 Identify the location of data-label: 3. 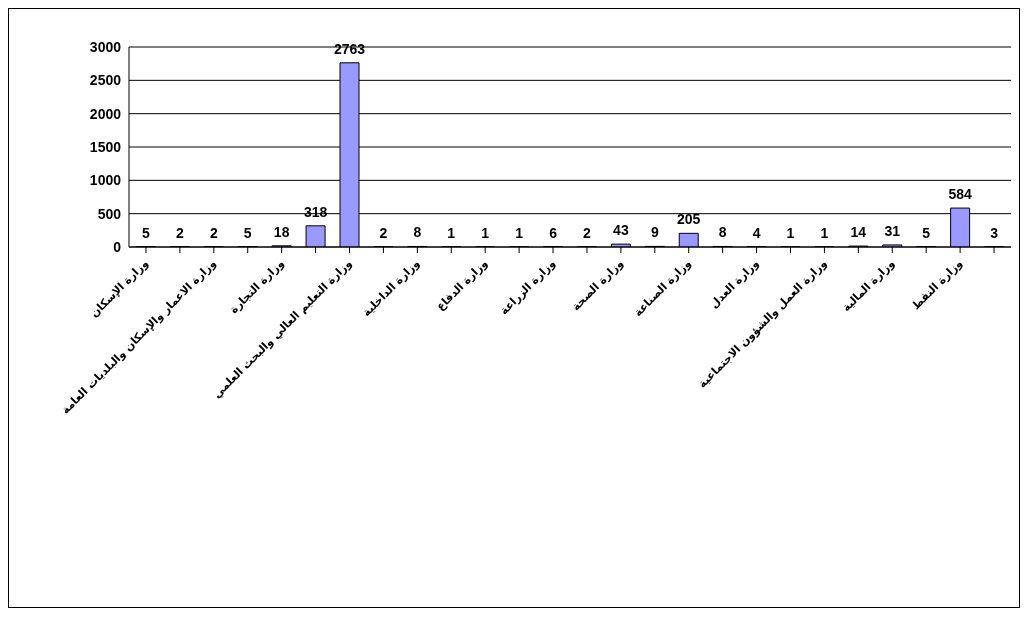
(994, 232).